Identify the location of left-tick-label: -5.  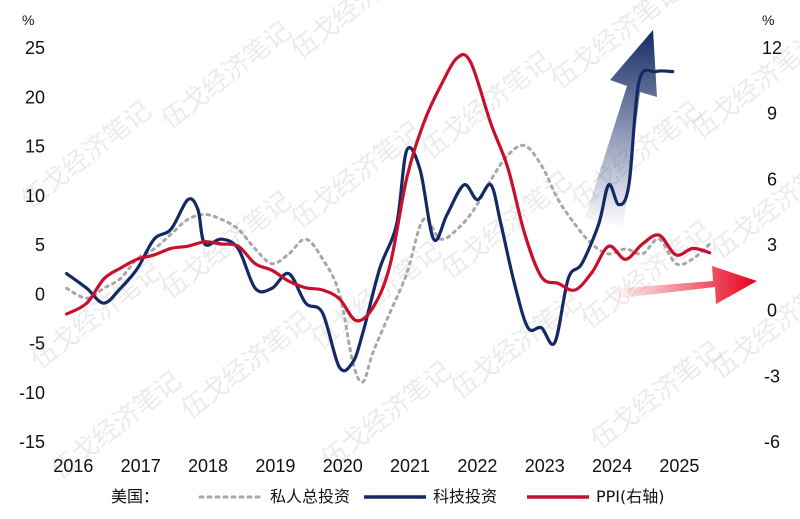
(37, 344).